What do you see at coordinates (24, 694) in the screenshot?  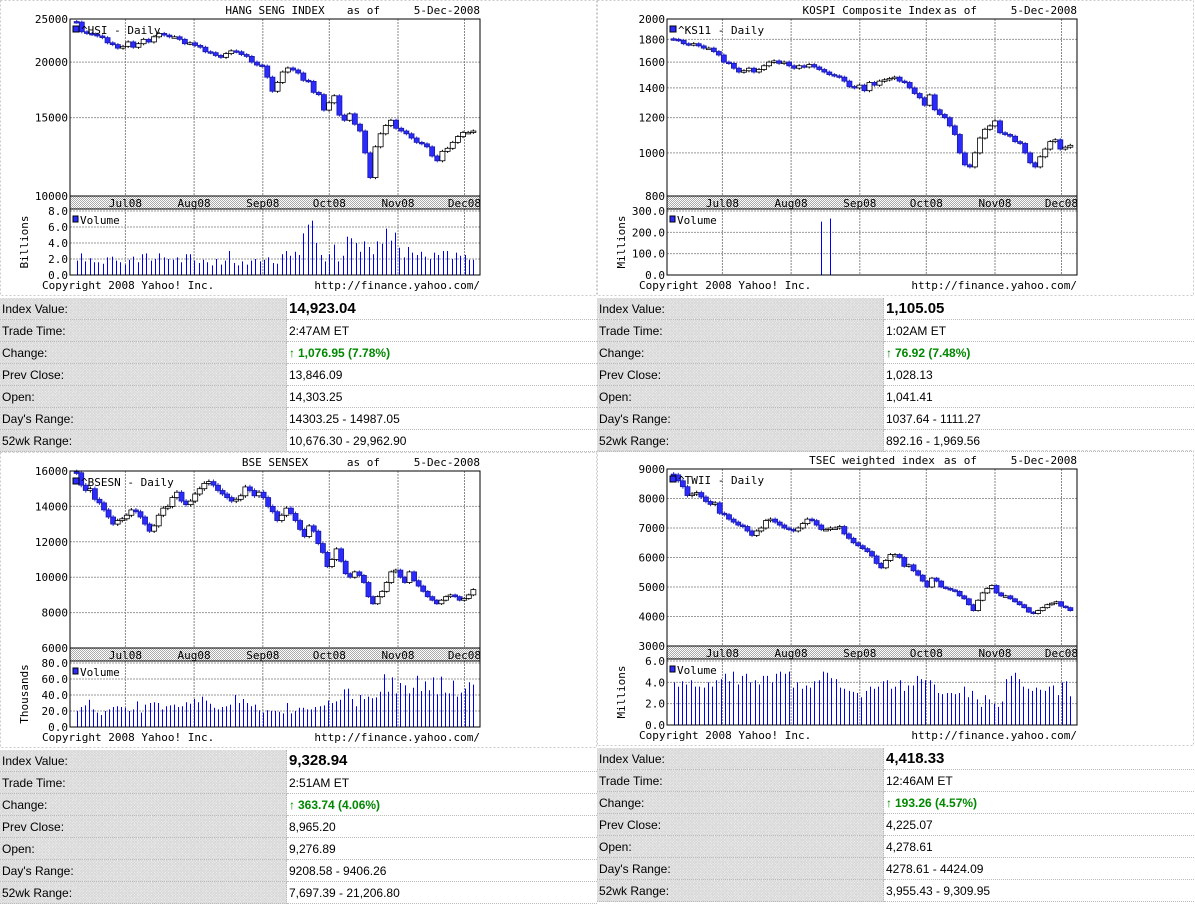 I see `volume-unit-label: Thousands` at bounding box center [24, 694].